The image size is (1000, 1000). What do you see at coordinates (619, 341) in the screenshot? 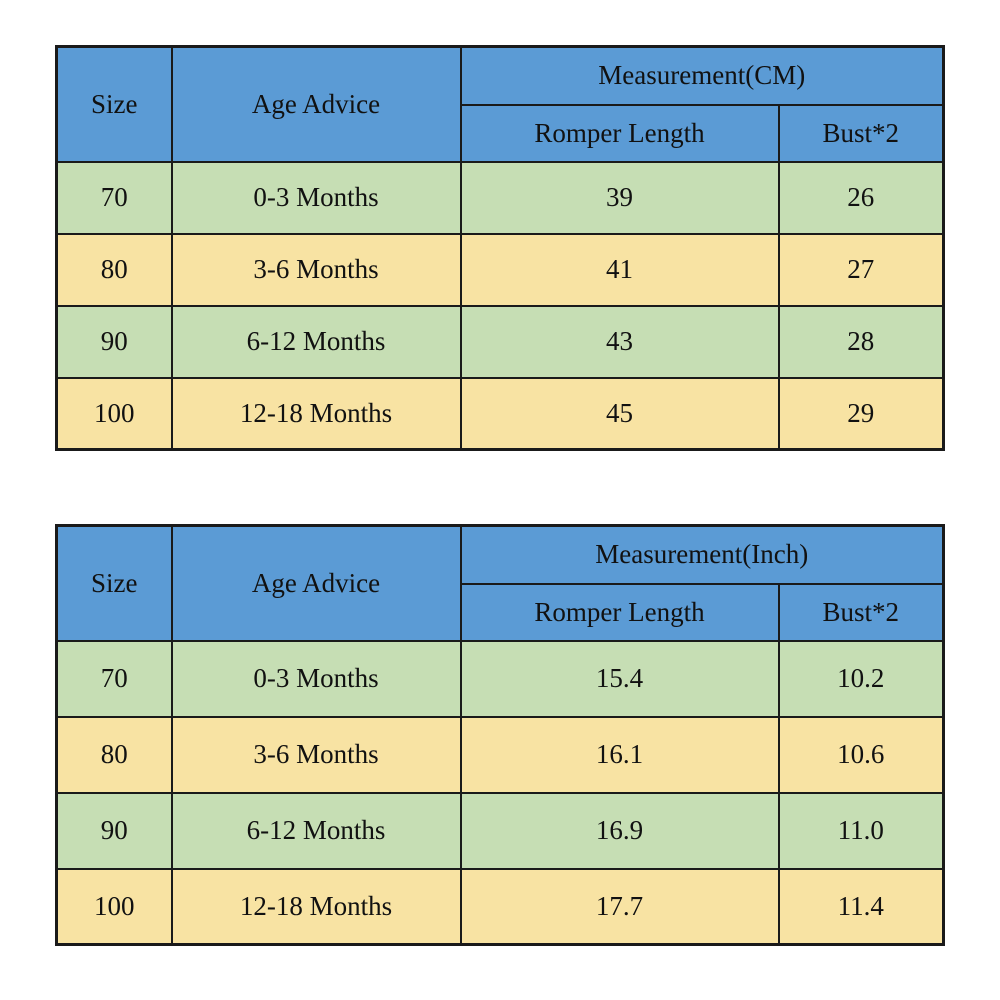
I see `romper-length-cell: 43` at bounding box center [619, 341].